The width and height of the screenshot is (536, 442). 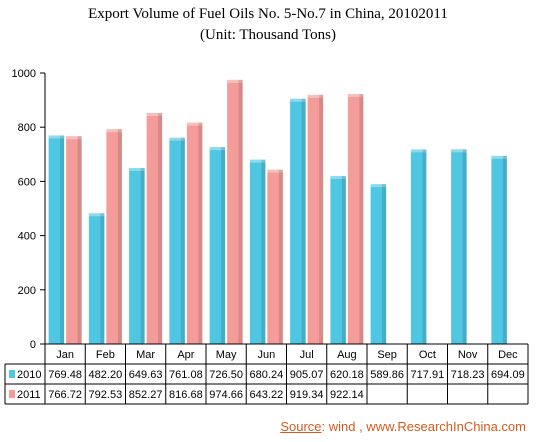 I want to click on chart-subtitle: (Unit: Thousand Tons), so click(x=268, y=35).